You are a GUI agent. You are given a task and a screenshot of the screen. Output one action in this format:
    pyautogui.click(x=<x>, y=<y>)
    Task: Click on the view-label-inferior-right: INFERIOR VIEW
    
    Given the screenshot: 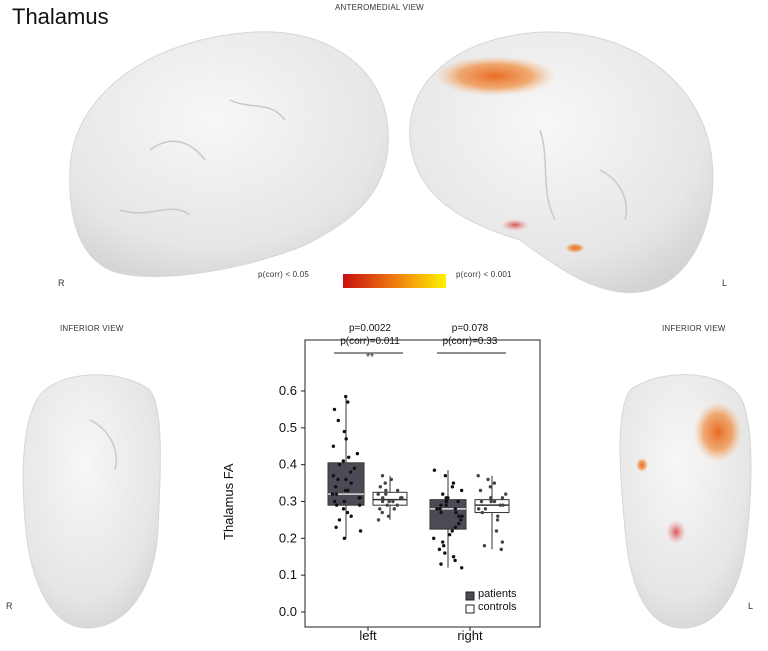 What is the action you would take?
    pyautogui.click(x=694, y=328)
    